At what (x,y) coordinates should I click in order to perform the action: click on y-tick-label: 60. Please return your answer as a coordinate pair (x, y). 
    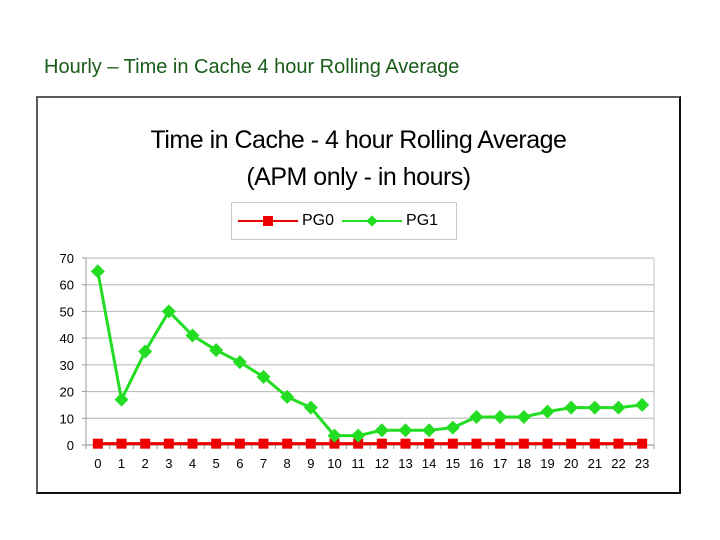
    Looking at the image, I should click on (67, 285).